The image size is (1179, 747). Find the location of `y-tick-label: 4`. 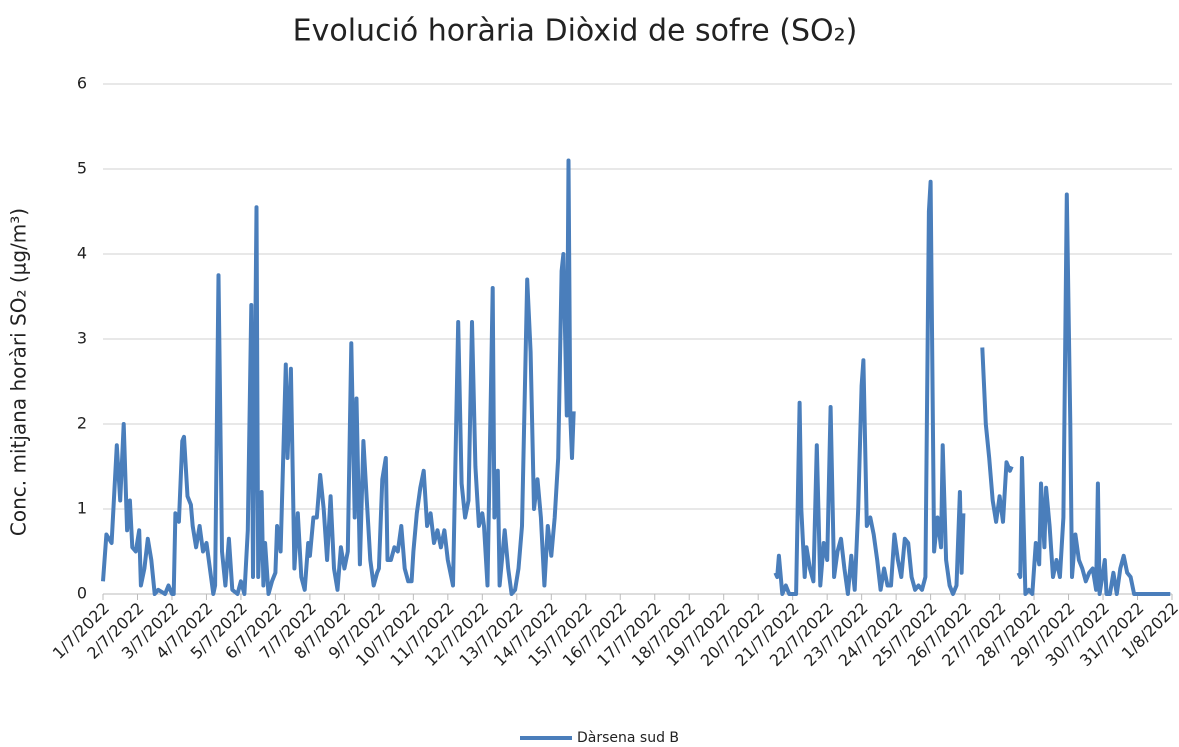

y-tick-label: 4 is located at coordinates (82, 253).